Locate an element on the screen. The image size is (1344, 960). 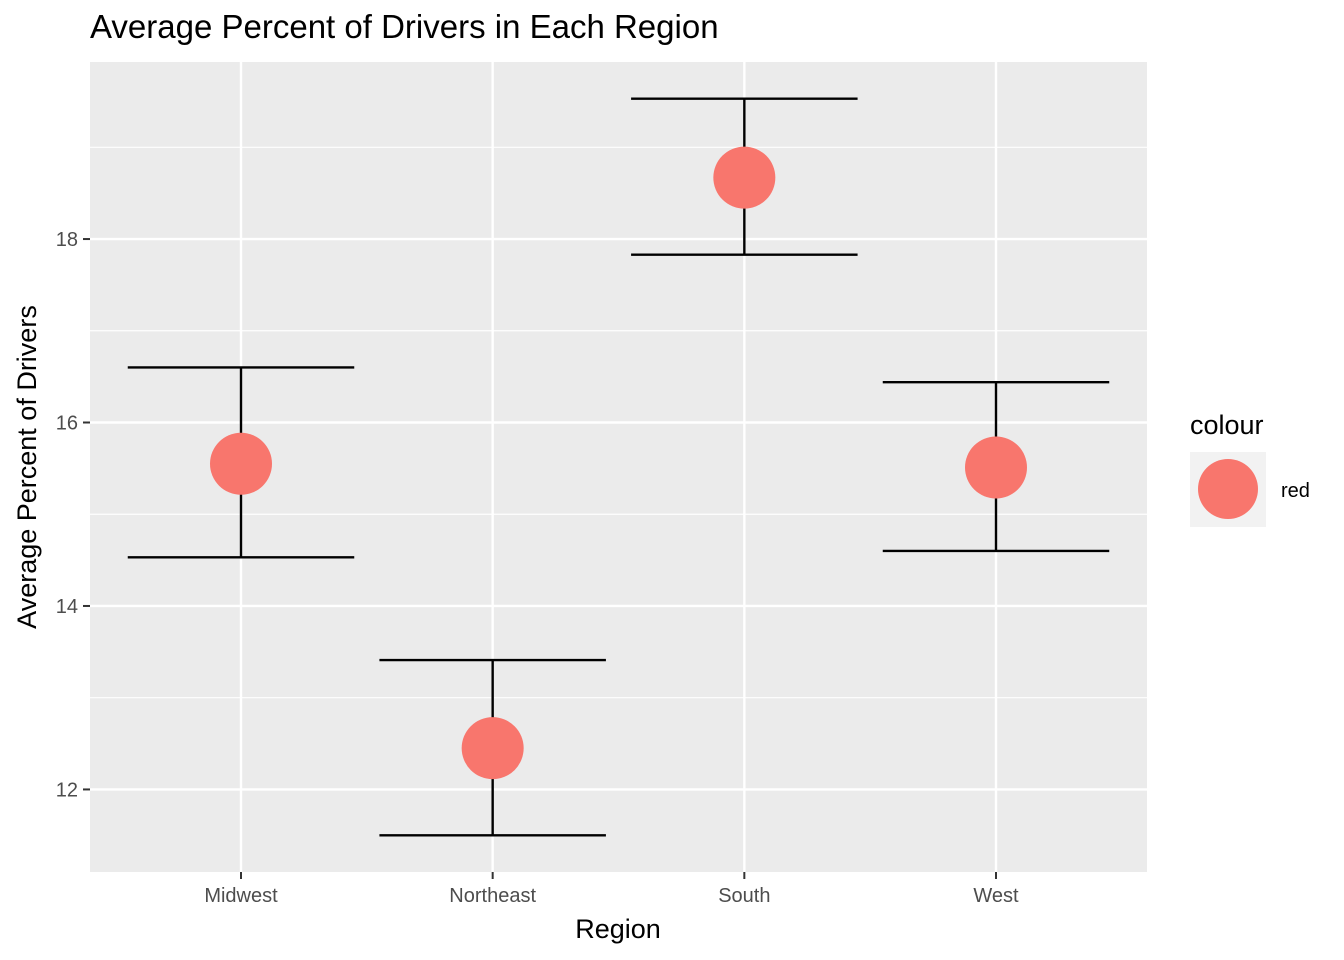
x-axis: Midwest Northeast South West is located at coordinates (611, 889).